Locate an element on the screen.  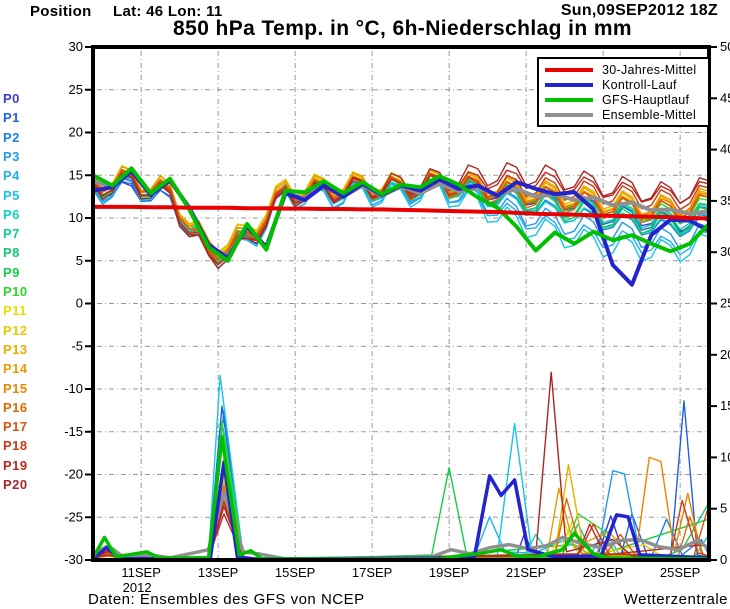
right-axis-tick-label: 25 is located at coordinates (725, 303).